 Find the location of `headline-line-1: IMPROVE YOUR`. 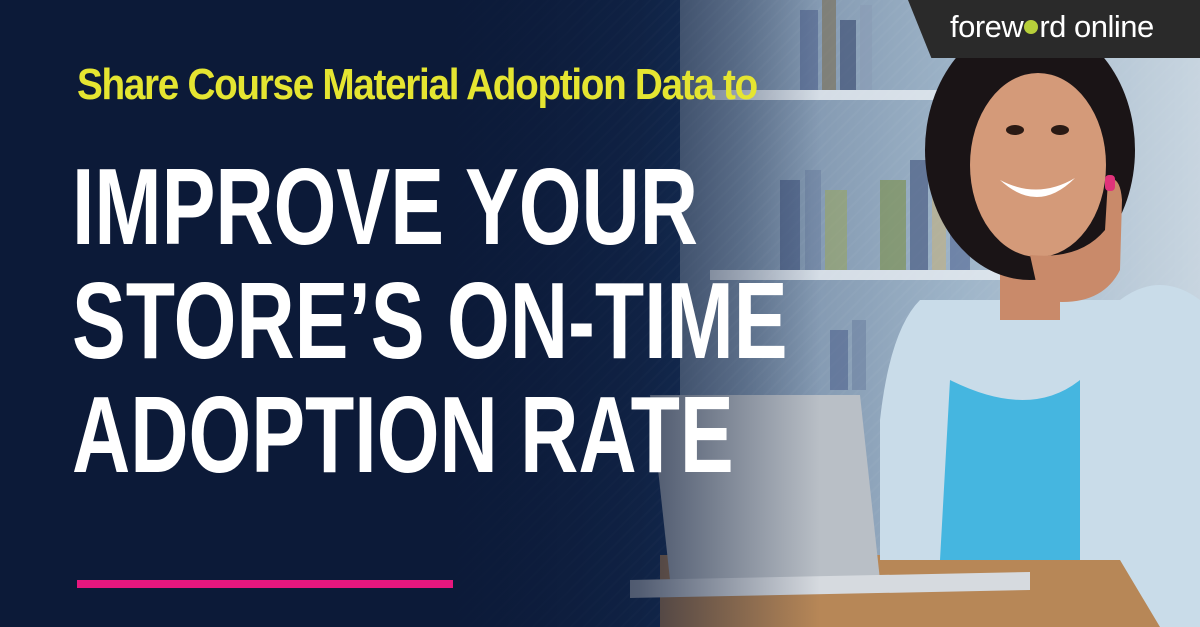

headline-line-1: IMPROVE YOUR is located at coordinates (385, 207).